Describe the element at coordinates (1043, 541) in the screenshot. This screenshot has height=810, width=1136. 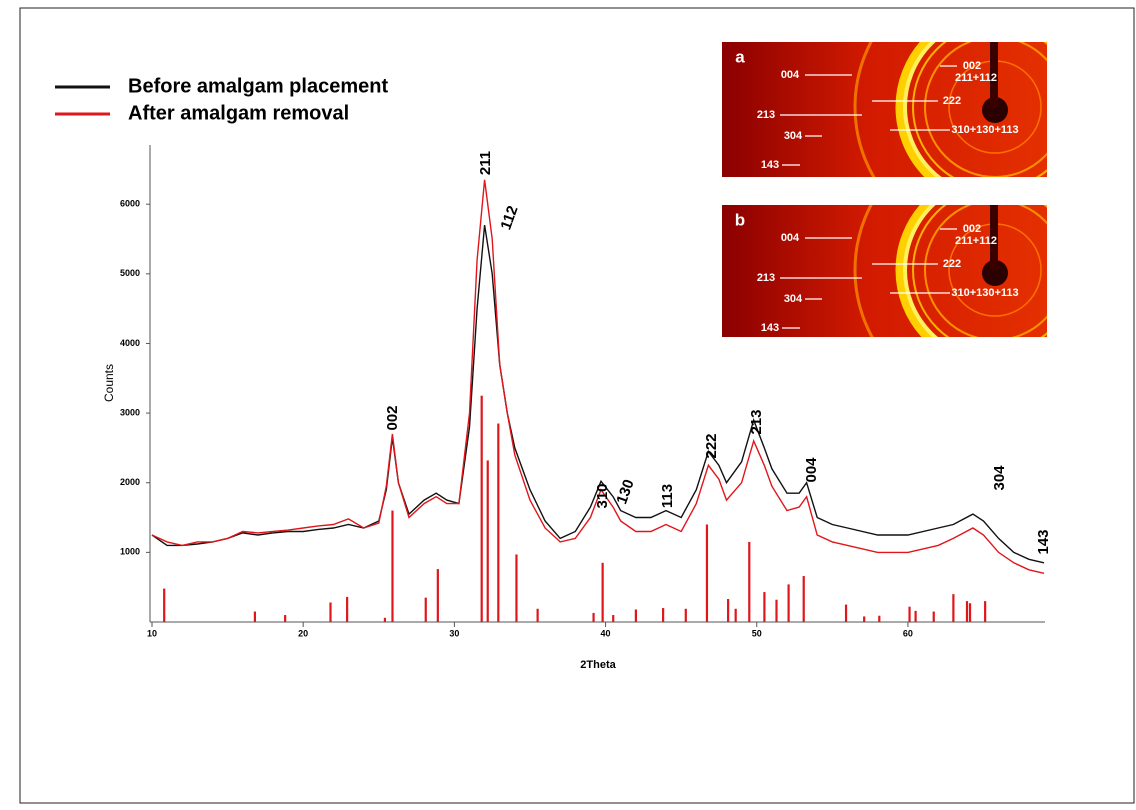
I see `peak-label: 143` at that location.